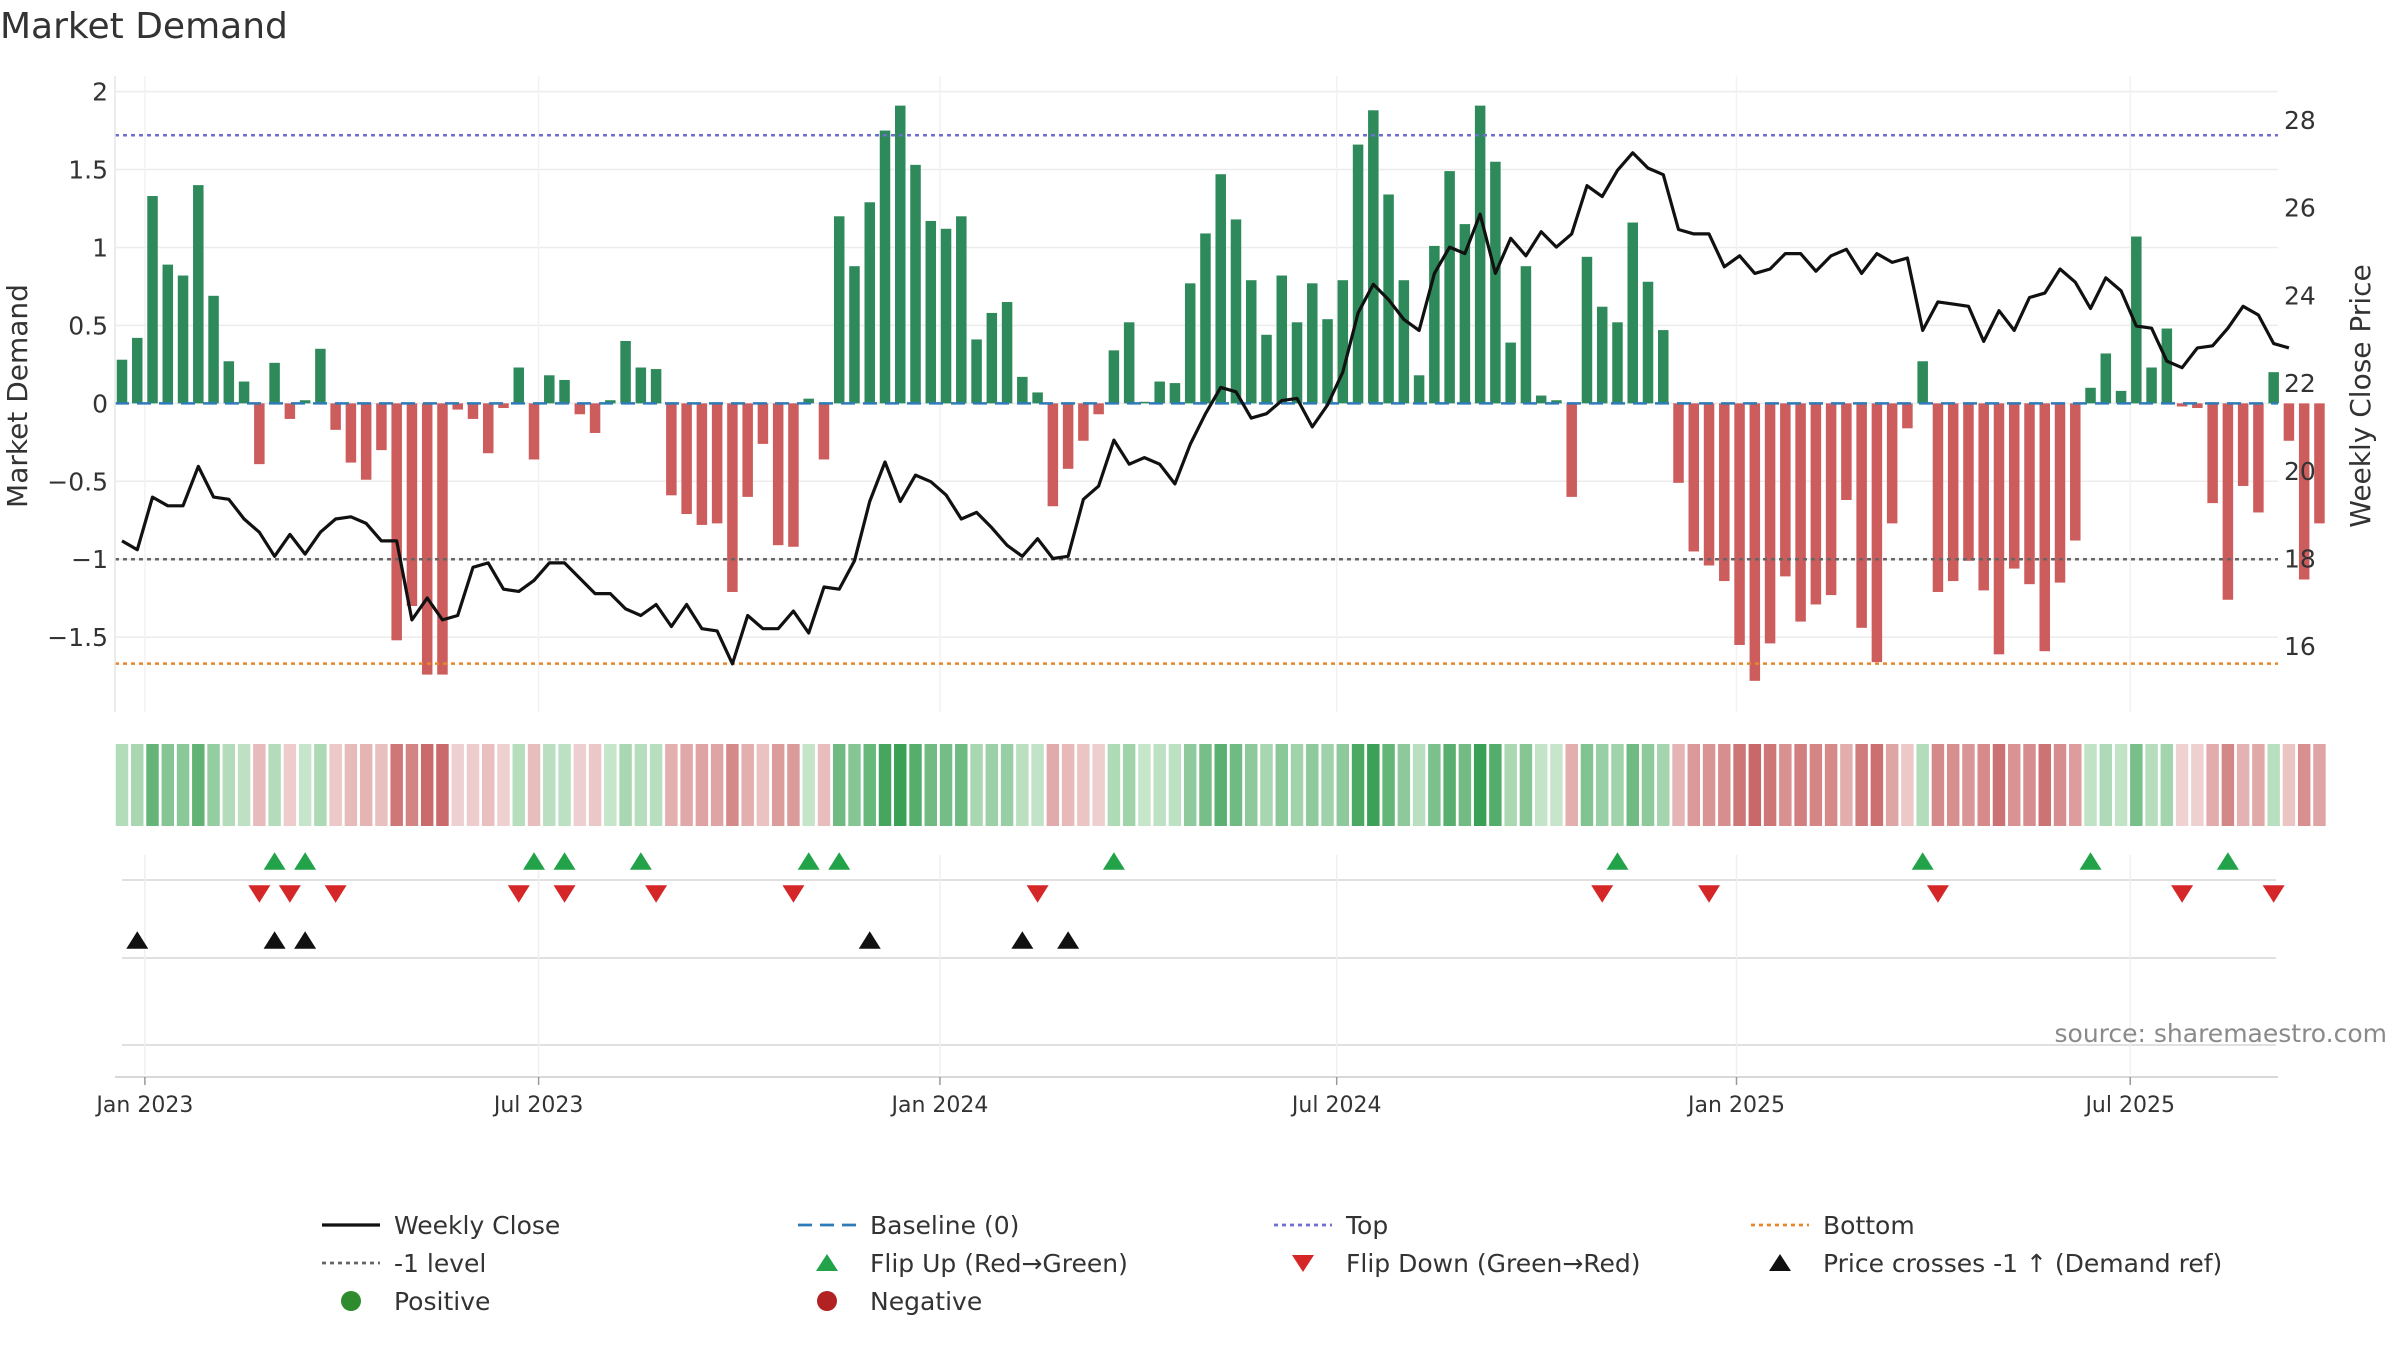 Image resolution: width=2400 pixels, height=1350 pixels. What do you see at coordinates (827, 1262) in the screenshot?
I see `legend-triangle-up-icon` at bounding box center [827, 1262].